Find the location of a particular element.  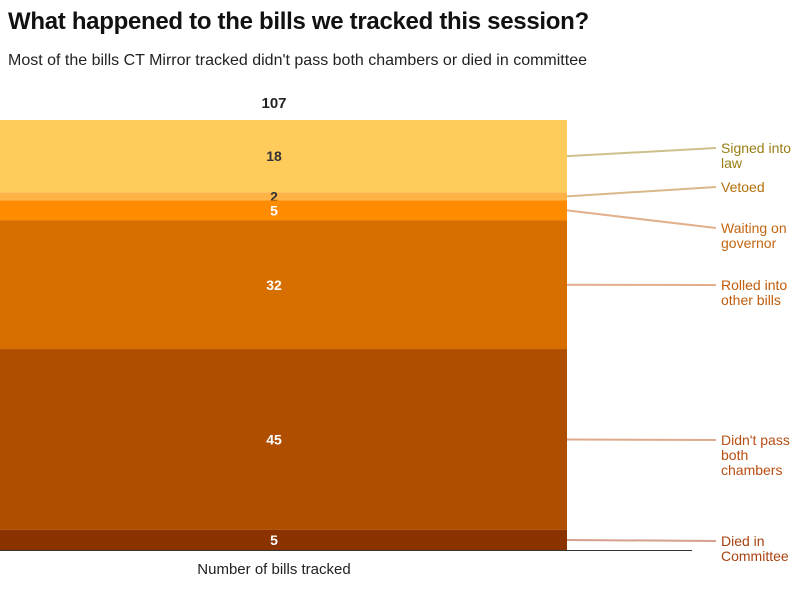

series-label-line: Died in is located at coordinates (743, 541).